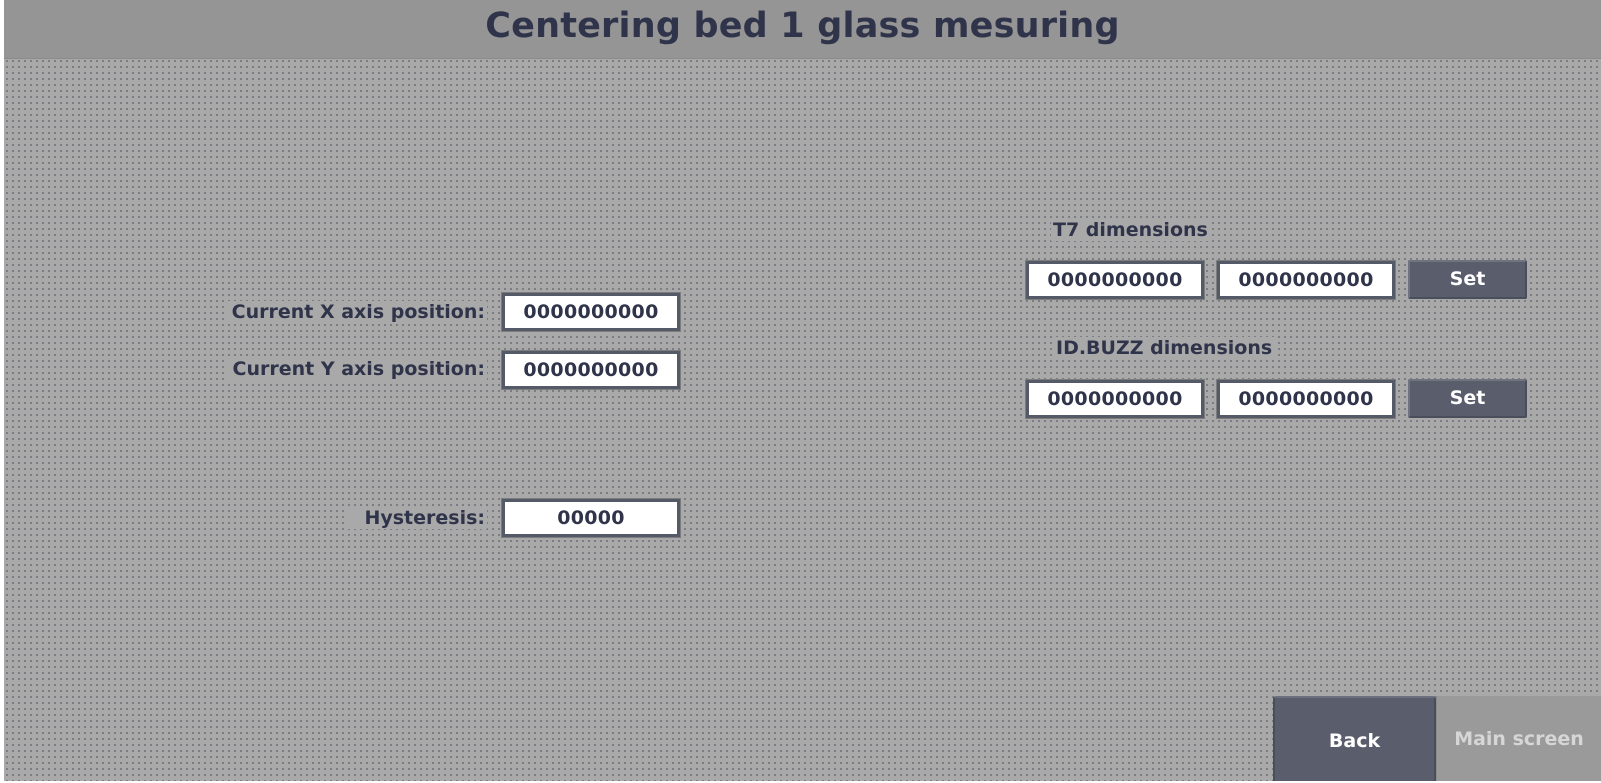 This screenshot has height=783, width=1601. I want to click on t7-dimensions-label: T7 dimensions, so click(1130, 230).